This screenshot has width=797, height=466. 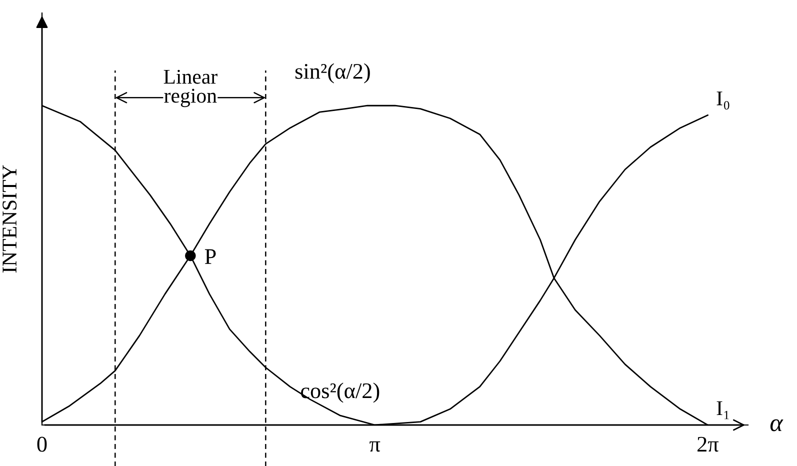 What do you see at coordinates (332, 73) in the screenshot?
I see `text: sin²(α/2)` at bounding box center [332, 73].